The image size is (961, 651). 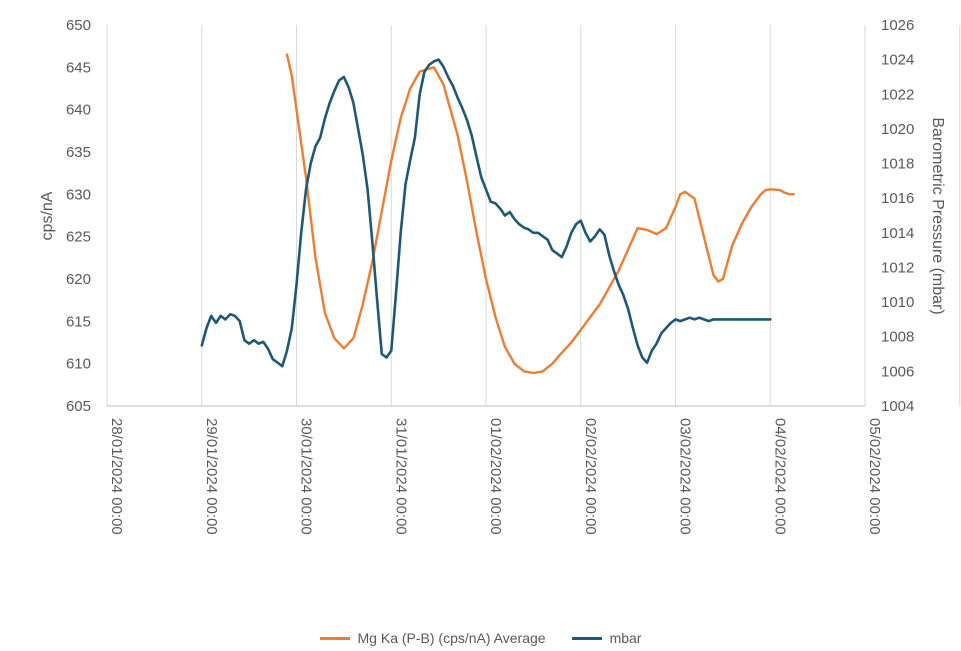 What do you see at coordinates (897, 129) in the screenshot?
I see `y-tick-label-right: 1020` at bounding box center [897, 129].